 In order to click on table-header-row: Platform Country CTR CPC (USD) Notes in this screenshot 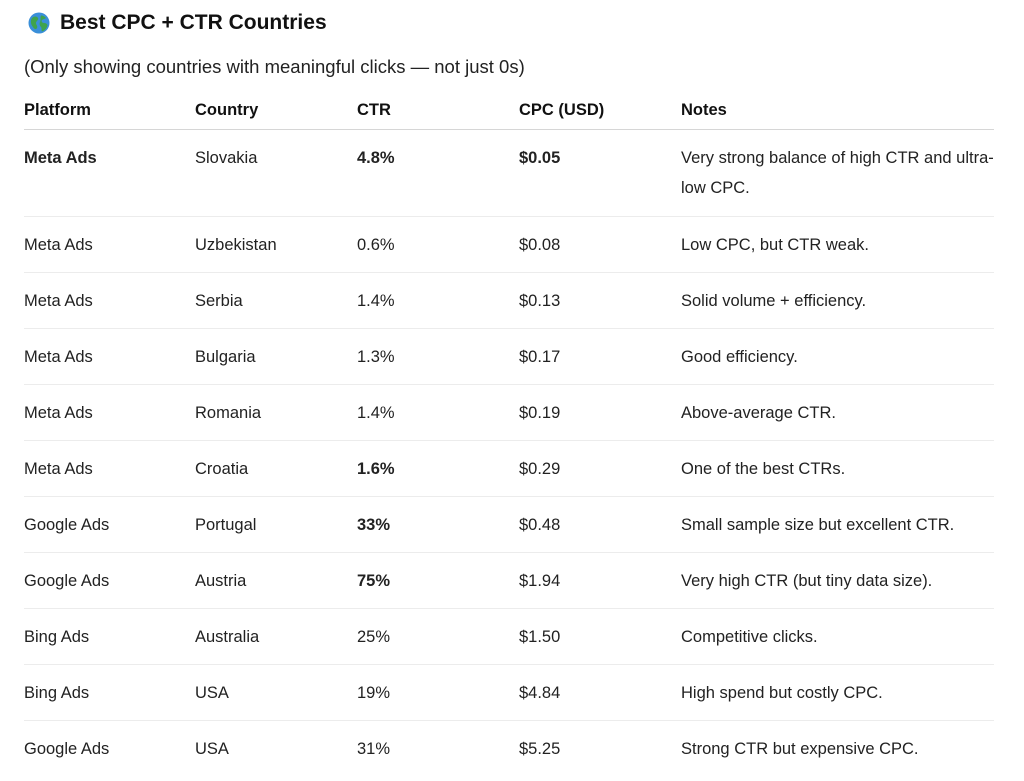, I will do `click(509, 111)`.